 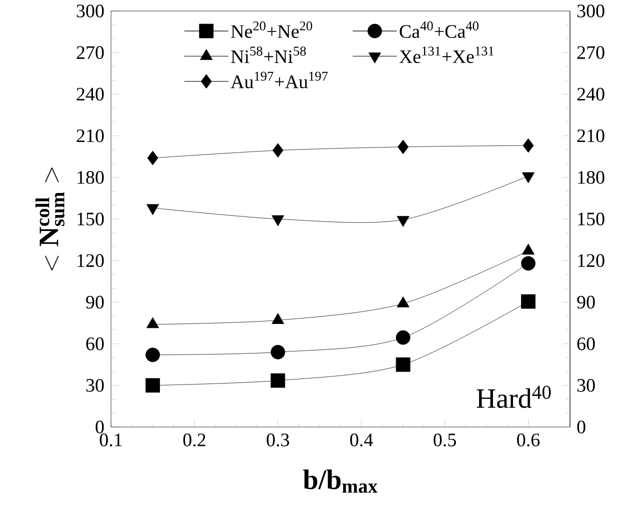 What do you see at coordinates (95, 343) in the screenshot?
I see `y-tick-label: 60` at bounding box center [95, 343].